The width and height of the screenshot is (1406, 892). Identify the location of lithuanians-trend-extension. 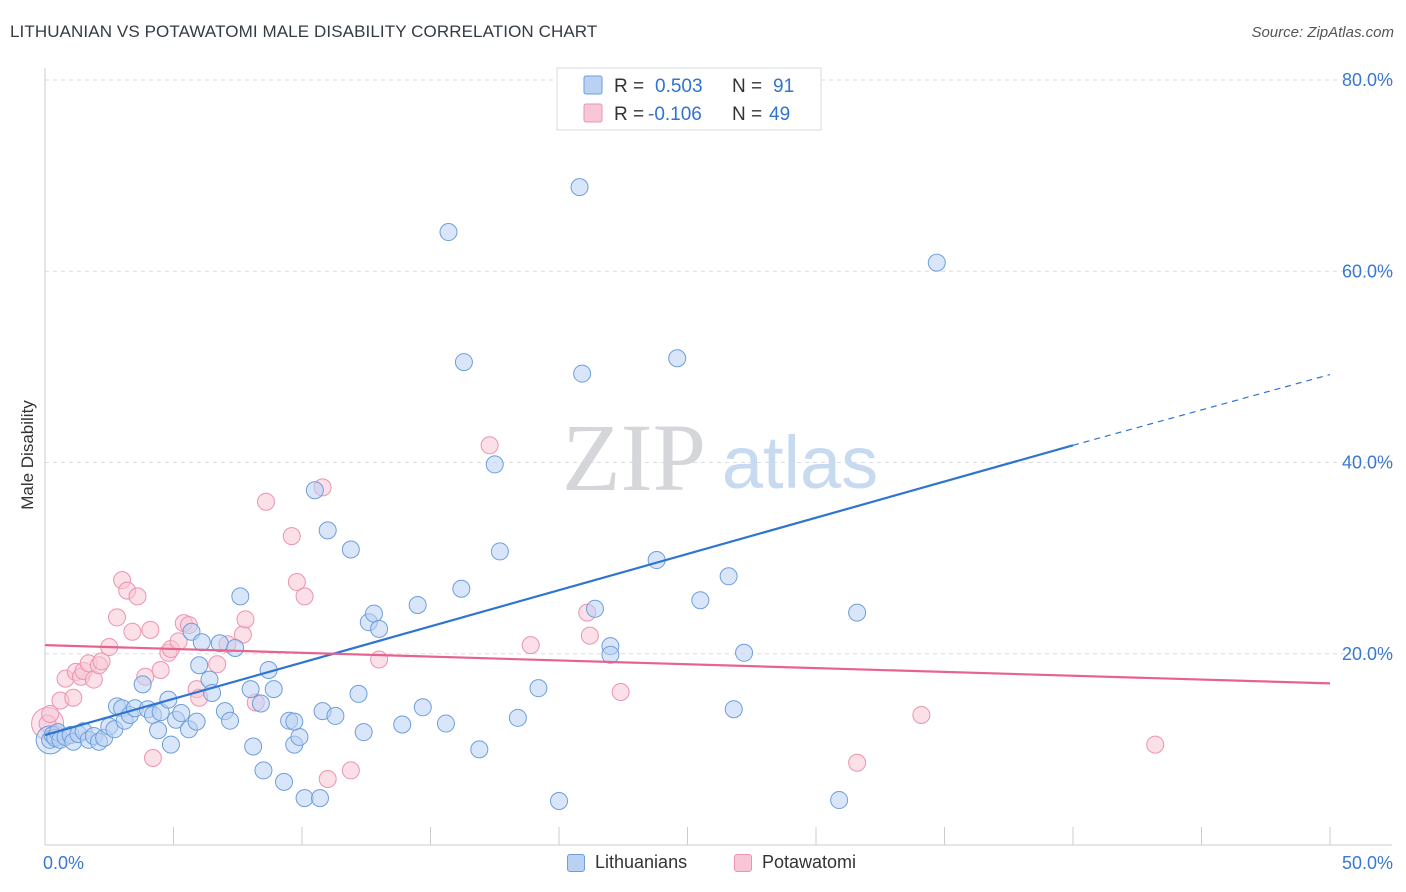
(1201, 409).